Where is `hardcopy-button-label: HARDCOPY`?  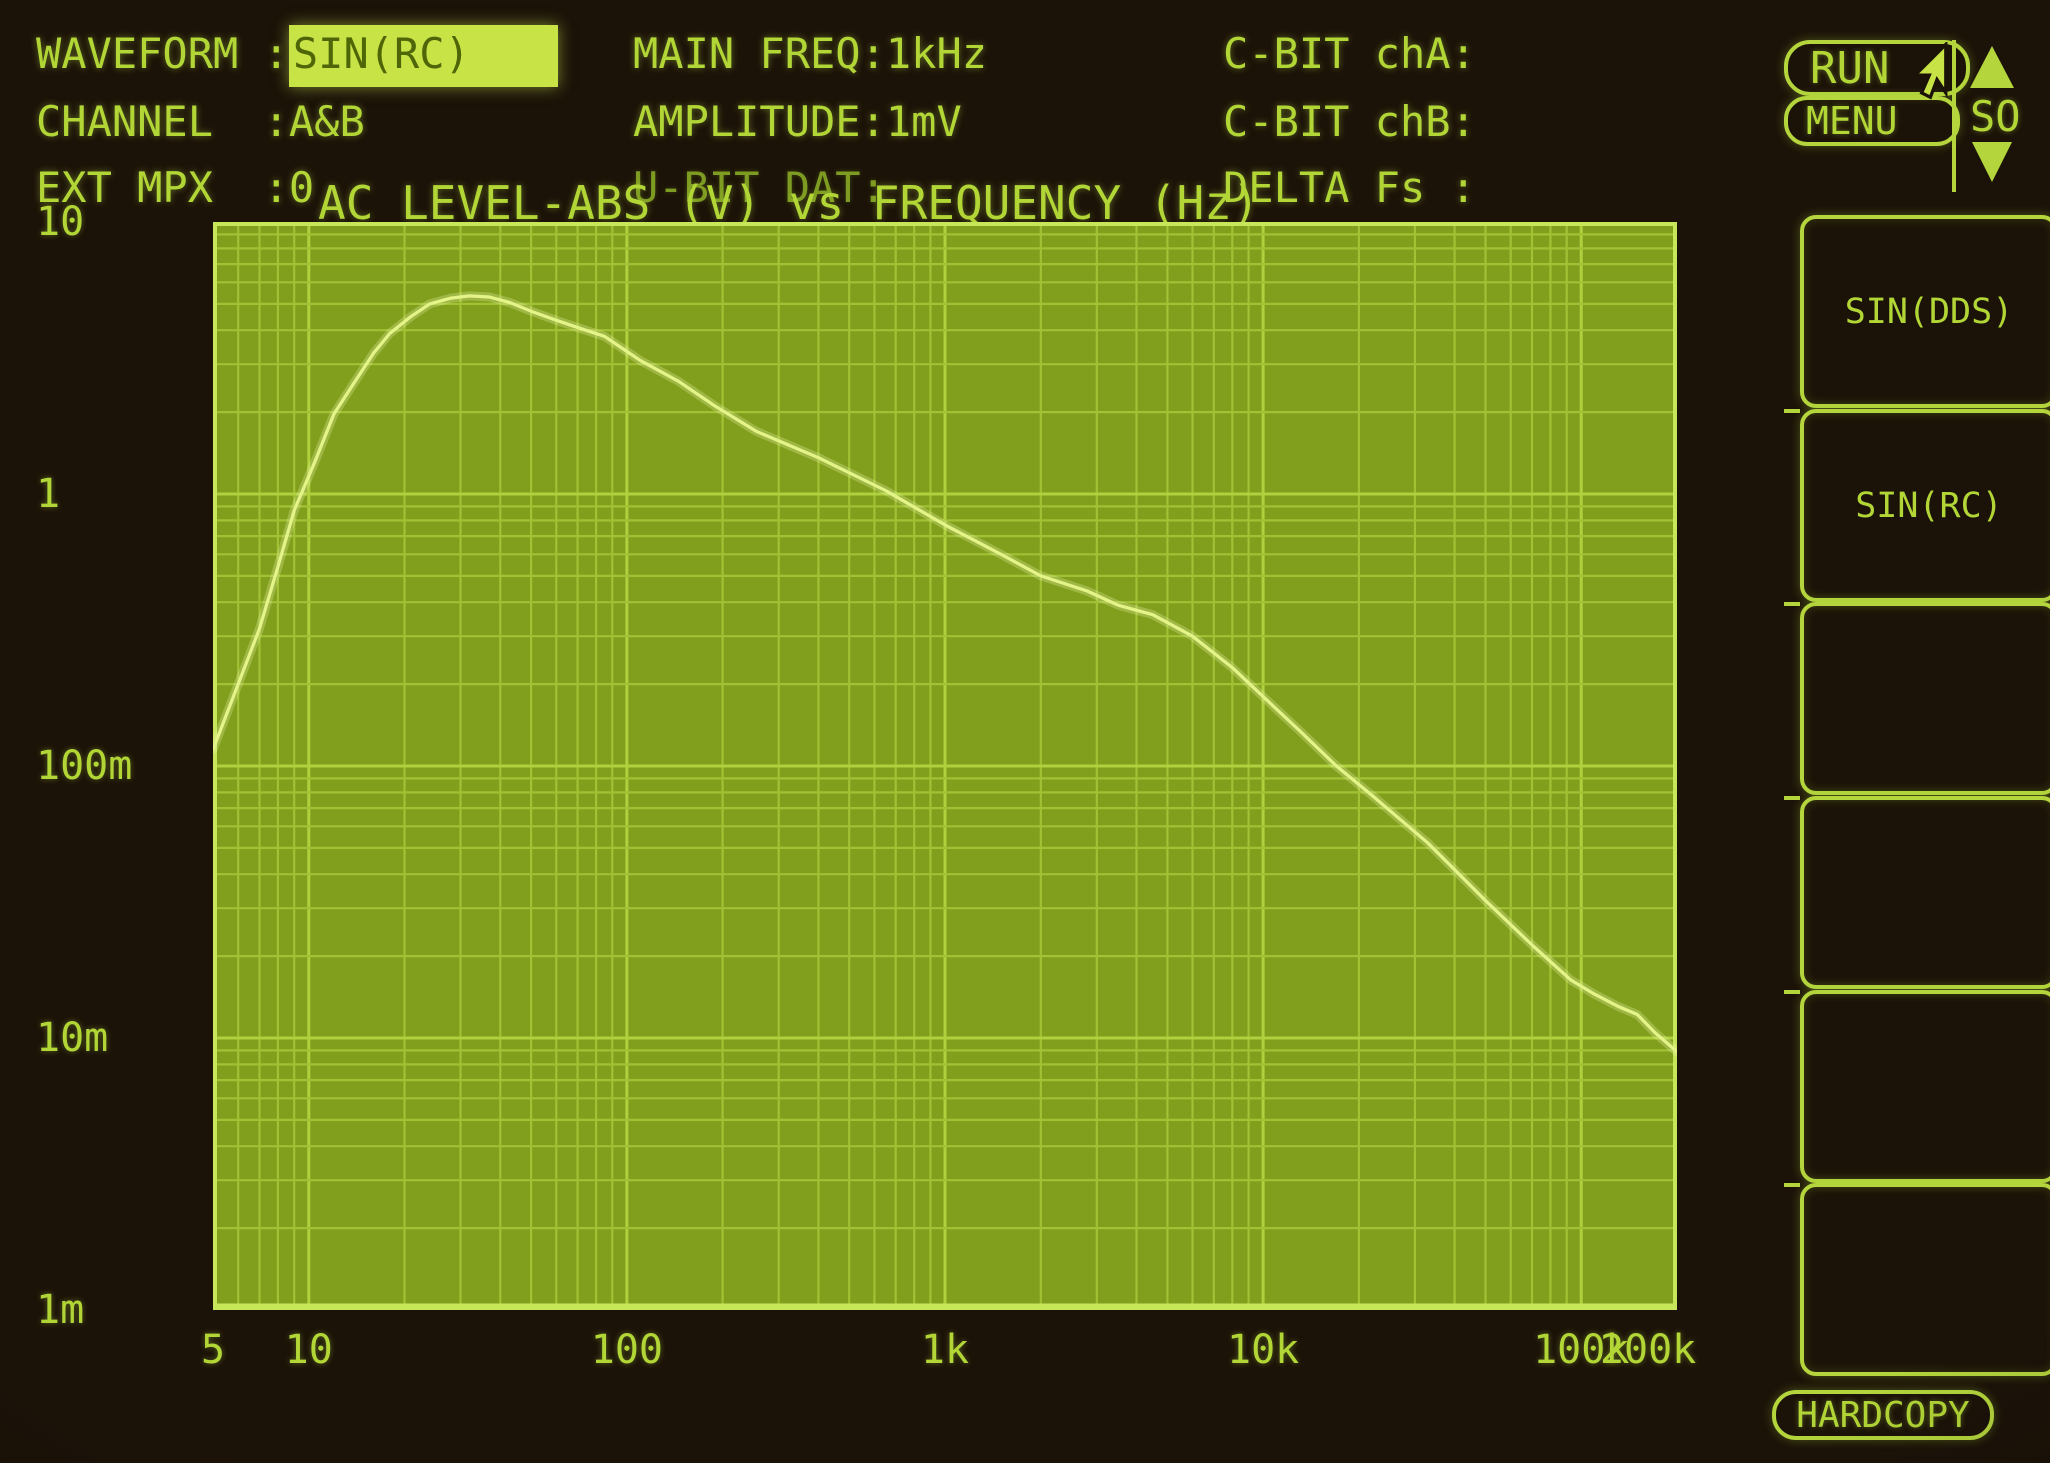
hardcopy-button-label: HARDCOPY is located at coordinates (1883, 1415).